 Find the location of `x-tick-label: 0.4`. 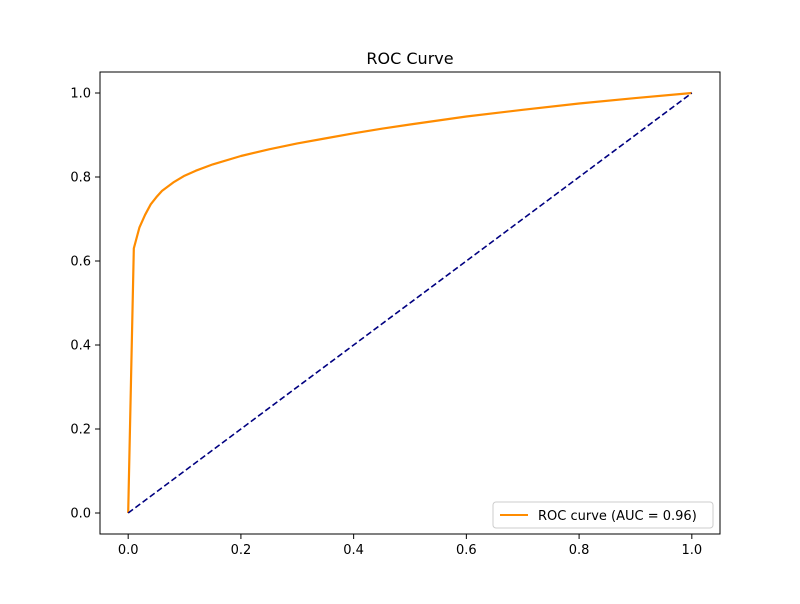

x-tick-label: 0.4 is located at coordinates (353, 550).